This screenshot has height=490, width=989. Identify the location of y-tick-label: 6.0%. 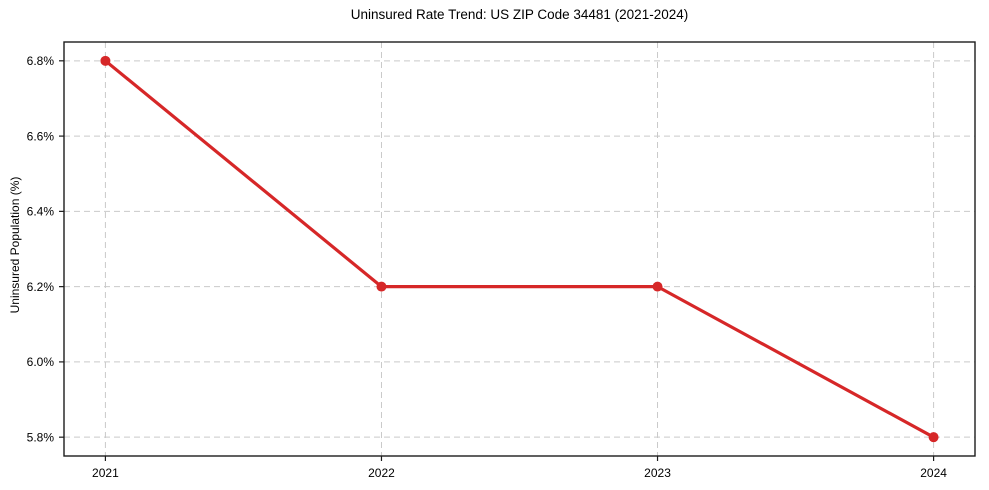
(41, 362).